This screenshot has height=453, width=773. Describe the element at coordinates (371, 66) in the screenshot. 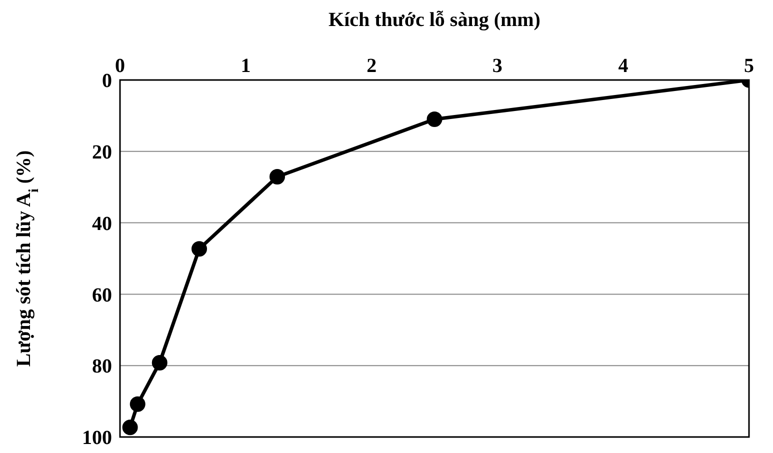

I see `x-tick-label: 2` at that location.